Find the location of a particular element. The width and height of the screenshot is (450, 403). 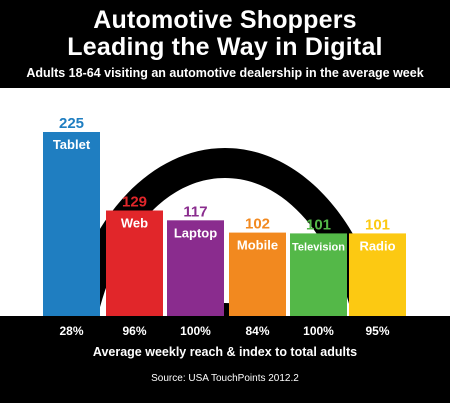

value-label-laptop: 117 is located at coordinates (195, 211).